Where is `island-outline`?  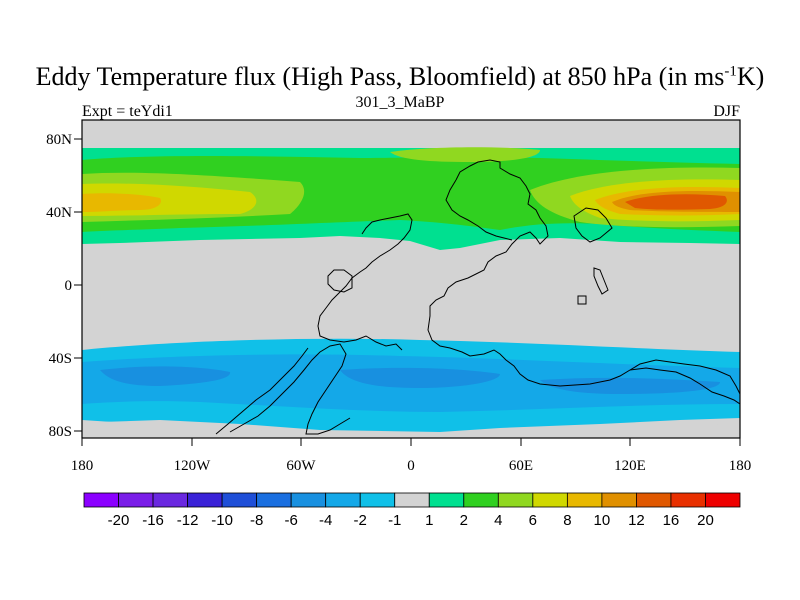
island-outline is located at coordinates (601, 281).